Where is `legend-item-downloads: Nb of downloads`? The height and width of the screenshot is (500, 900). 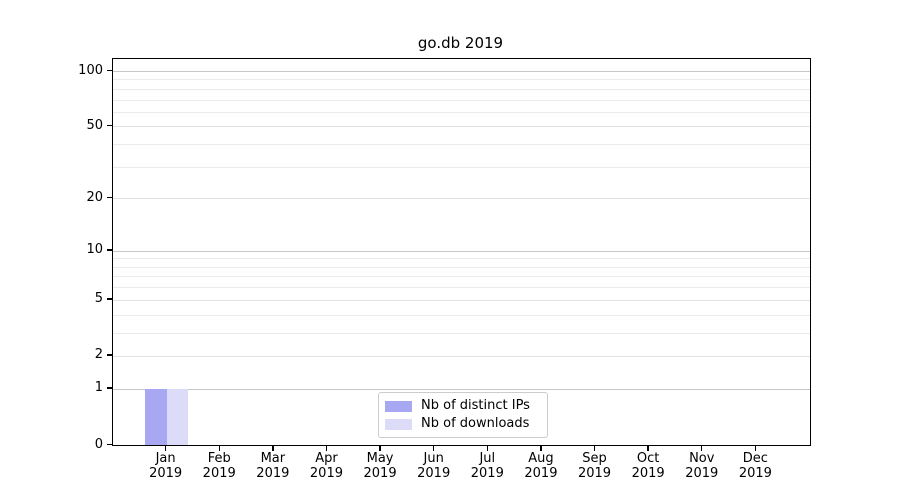 legend-item-downloads: Nb of downloads is located at coordinates (463, 424).